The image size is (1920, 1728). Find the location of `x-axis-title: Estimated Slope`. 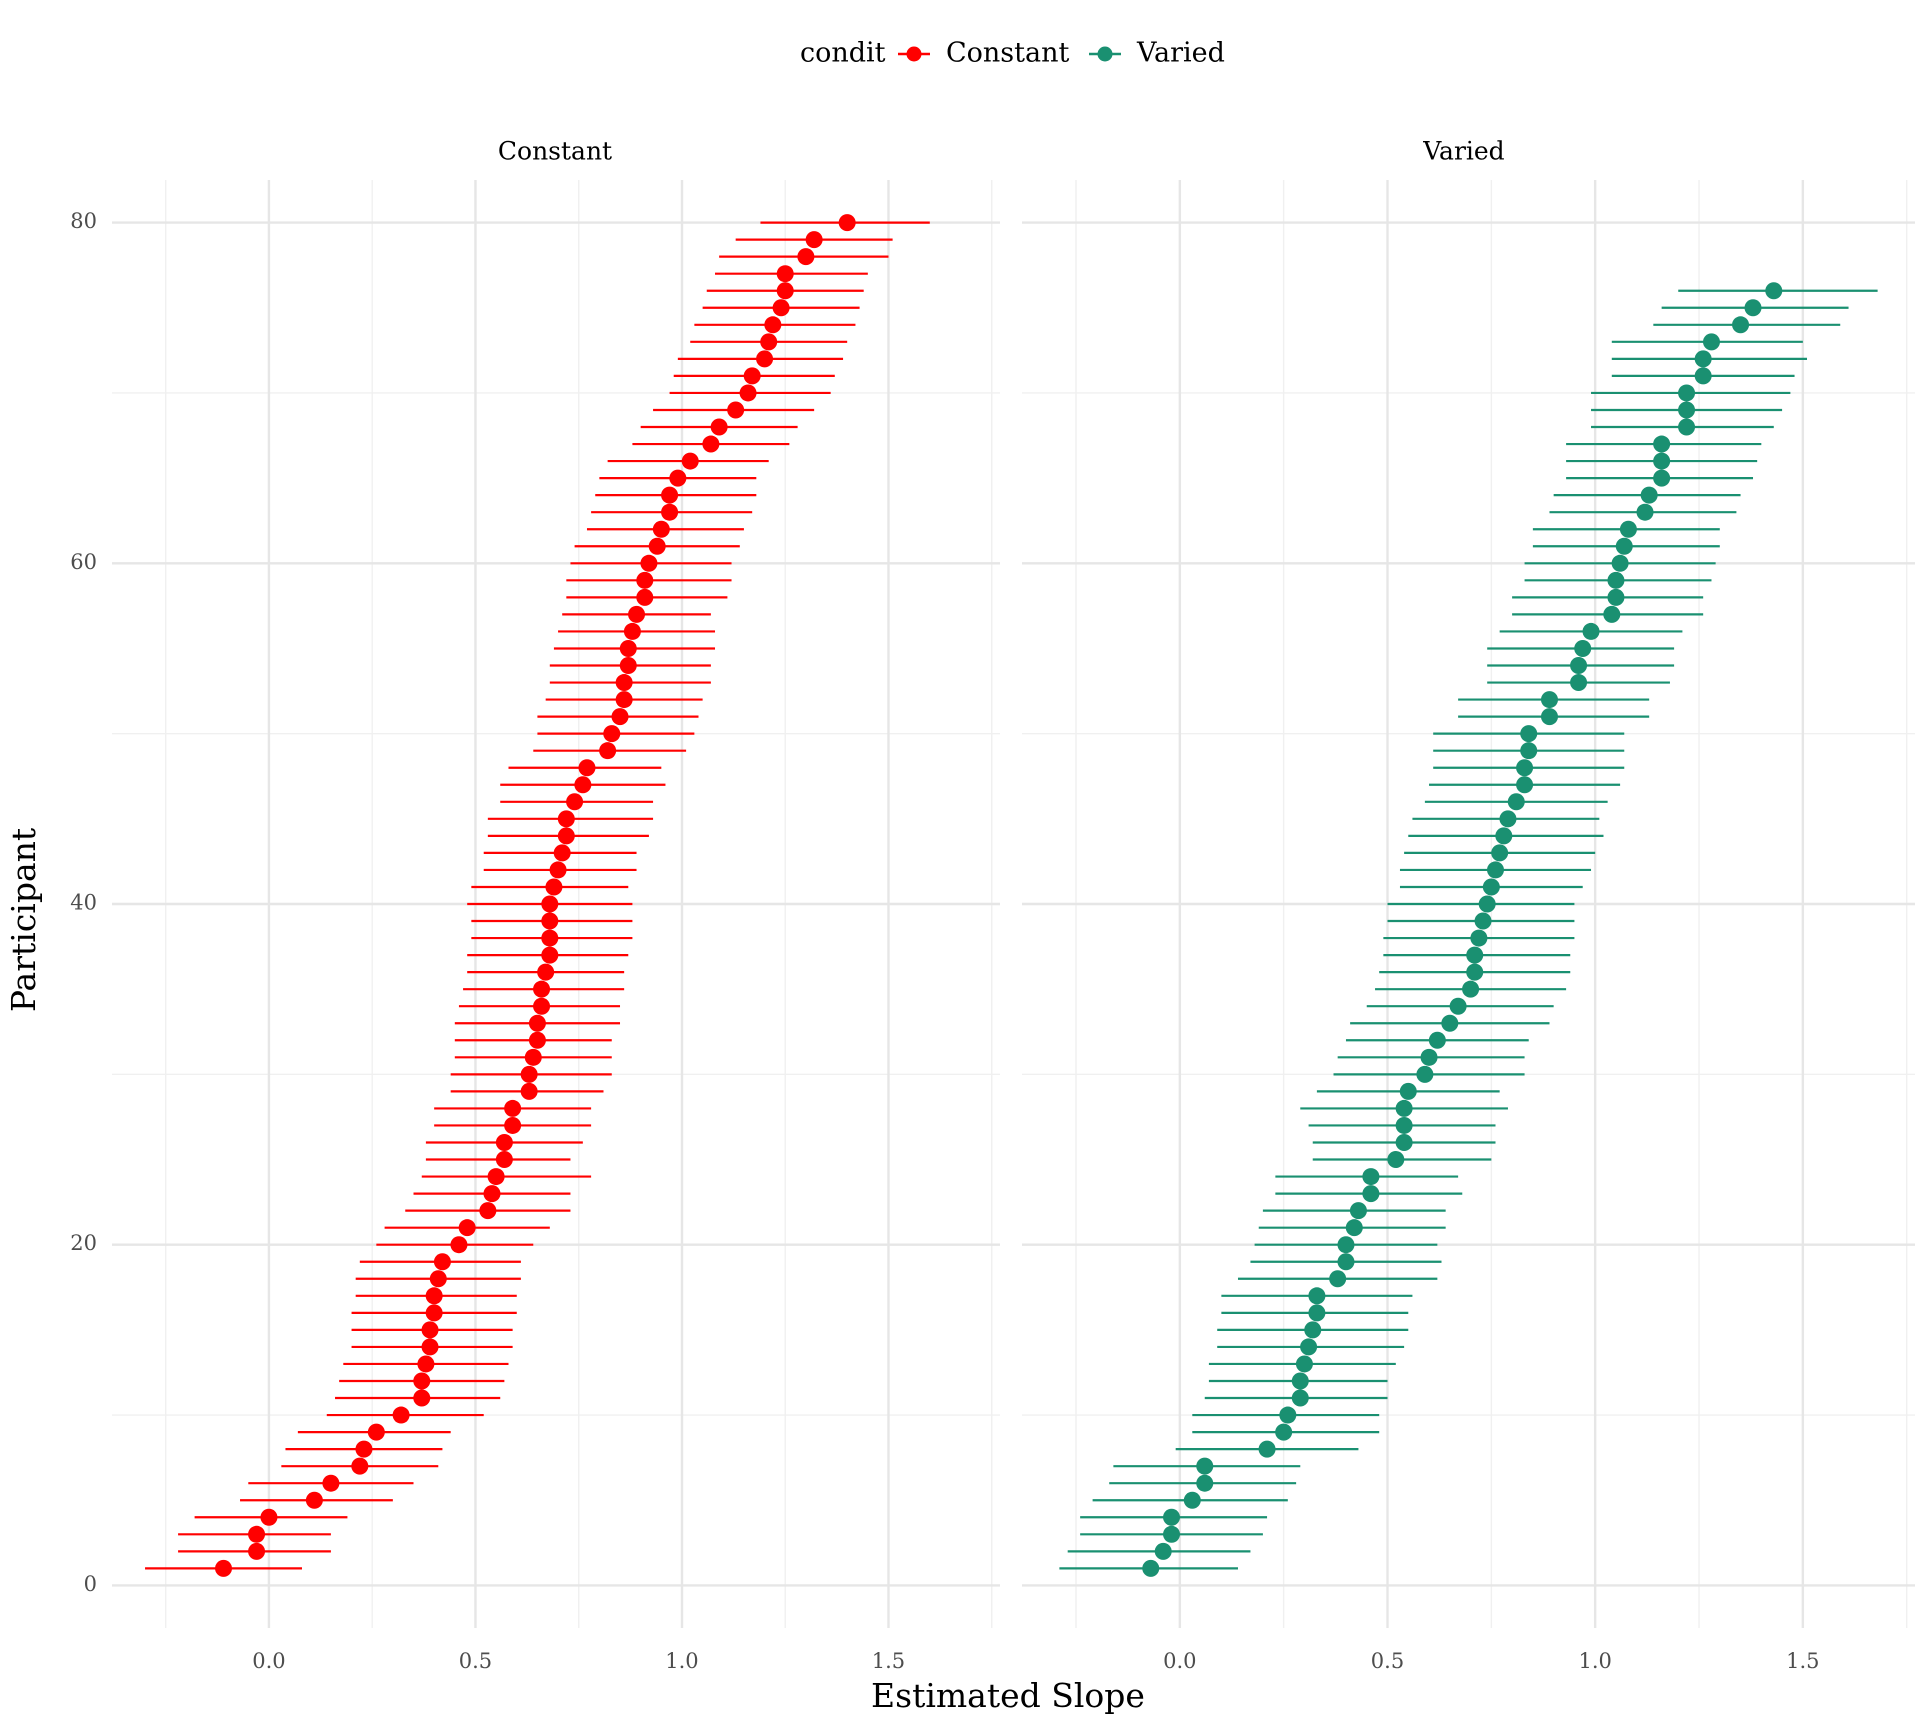

x-axis-title: Estimated Slope is located at coordinates (1008, 1695).